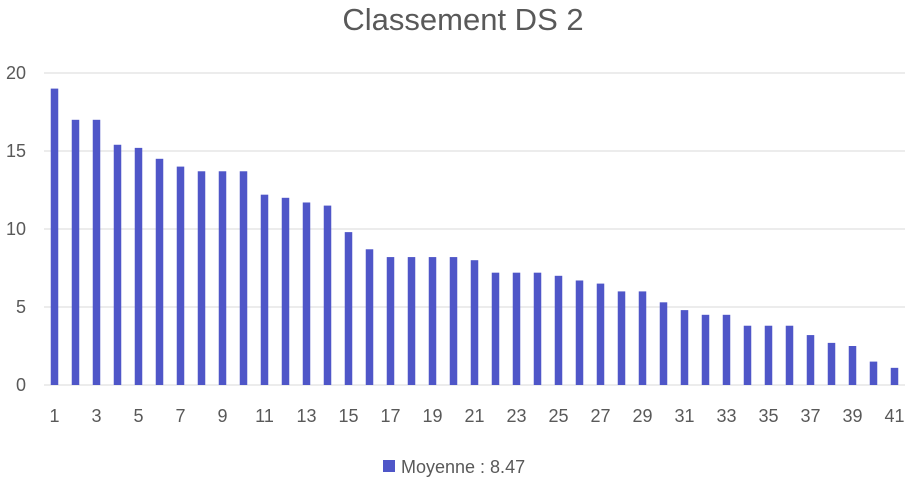  What do you see at coordinates (516, 416) in the screenshot?
I see `x-tick-label: 23` at bounding box center [516, 416].